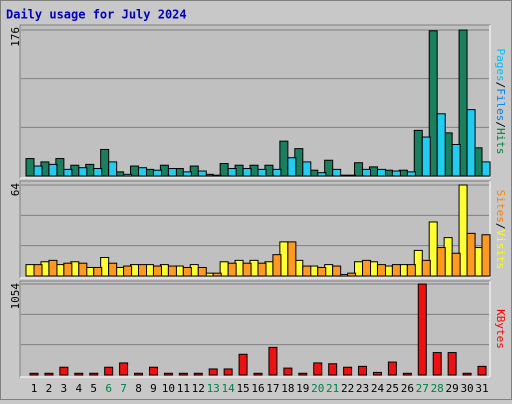  Describe the element at coordinates (213, 388) in the screenshot. I see `x-tick-label: 13` at that location.